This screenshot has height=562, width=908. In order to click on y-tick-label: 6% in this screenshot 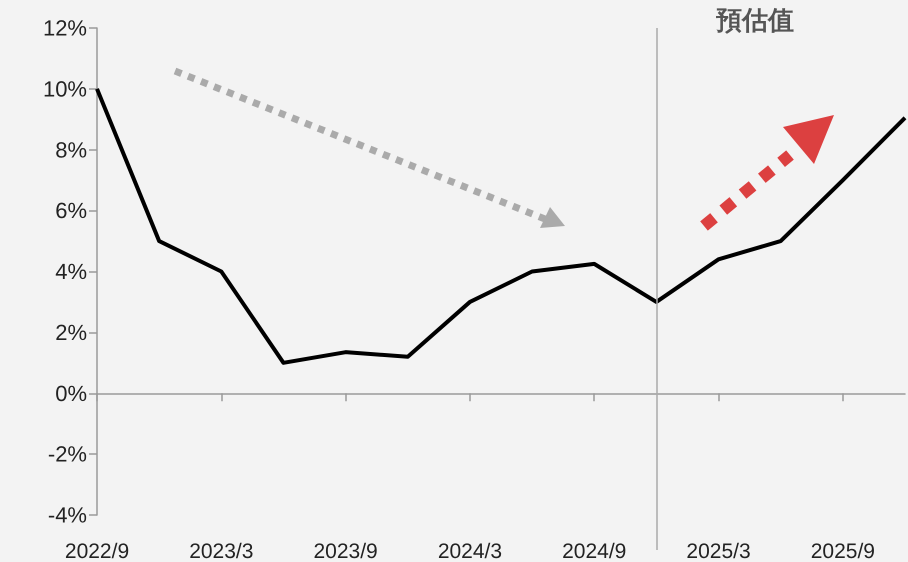, I will do `click(71, 211)`.